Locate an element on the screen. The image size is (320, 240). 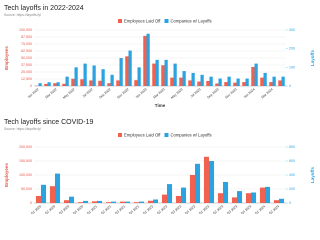
x-tick-label: Q1 2021 is located at coordinates (92, 209).